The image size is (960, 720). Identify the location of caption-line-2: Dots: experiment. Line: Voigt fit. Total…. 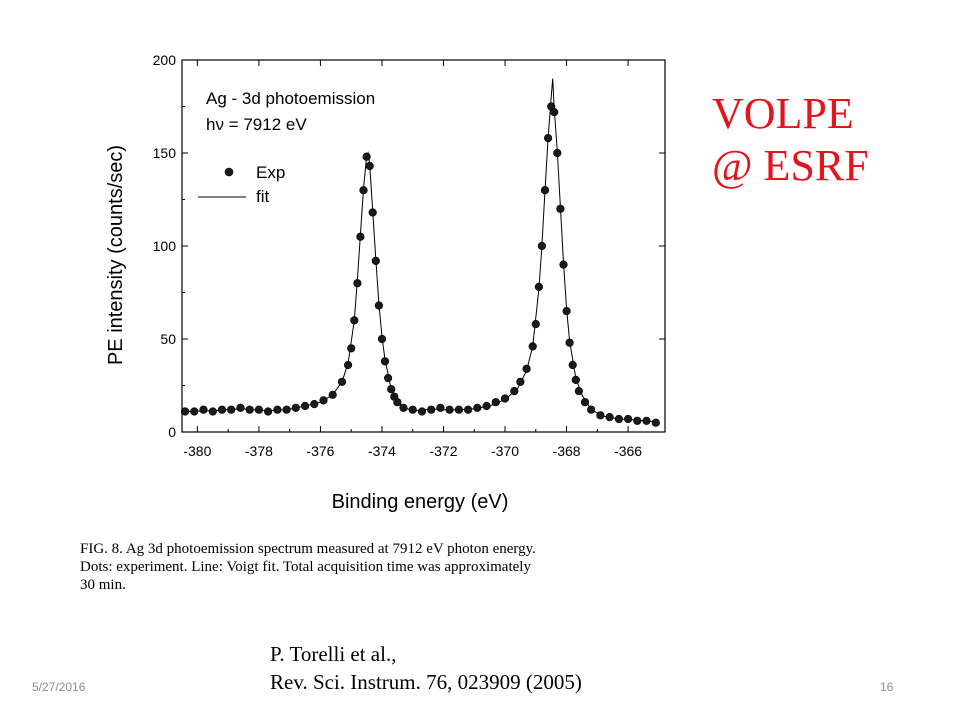
(305, 567).